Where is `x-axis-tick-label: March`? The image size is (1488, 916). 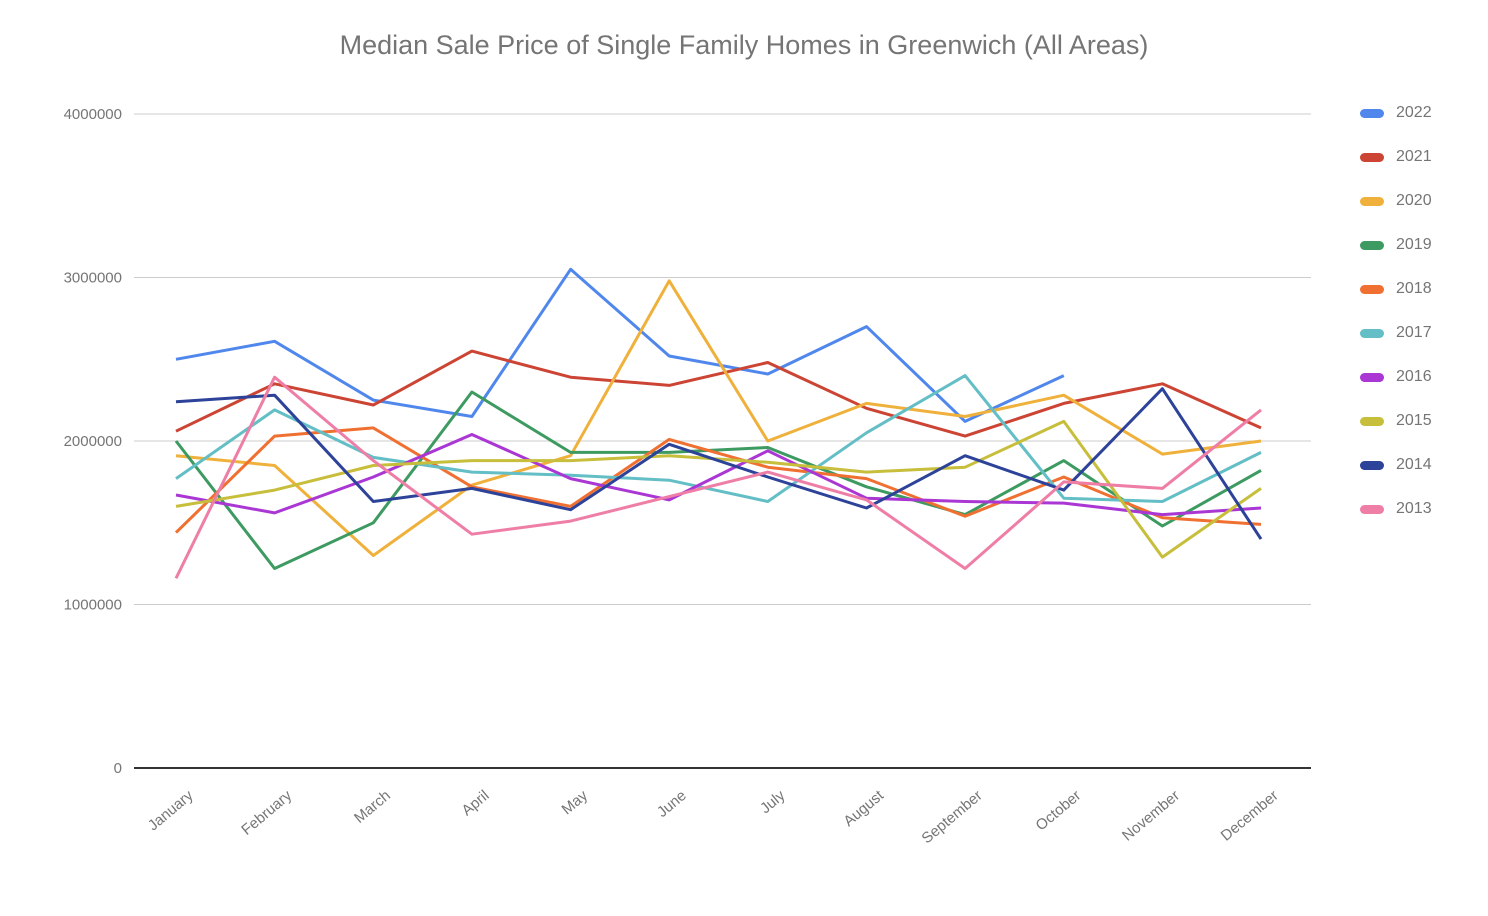
x-axis-tick-label: March is located at coordinates (372, 807).